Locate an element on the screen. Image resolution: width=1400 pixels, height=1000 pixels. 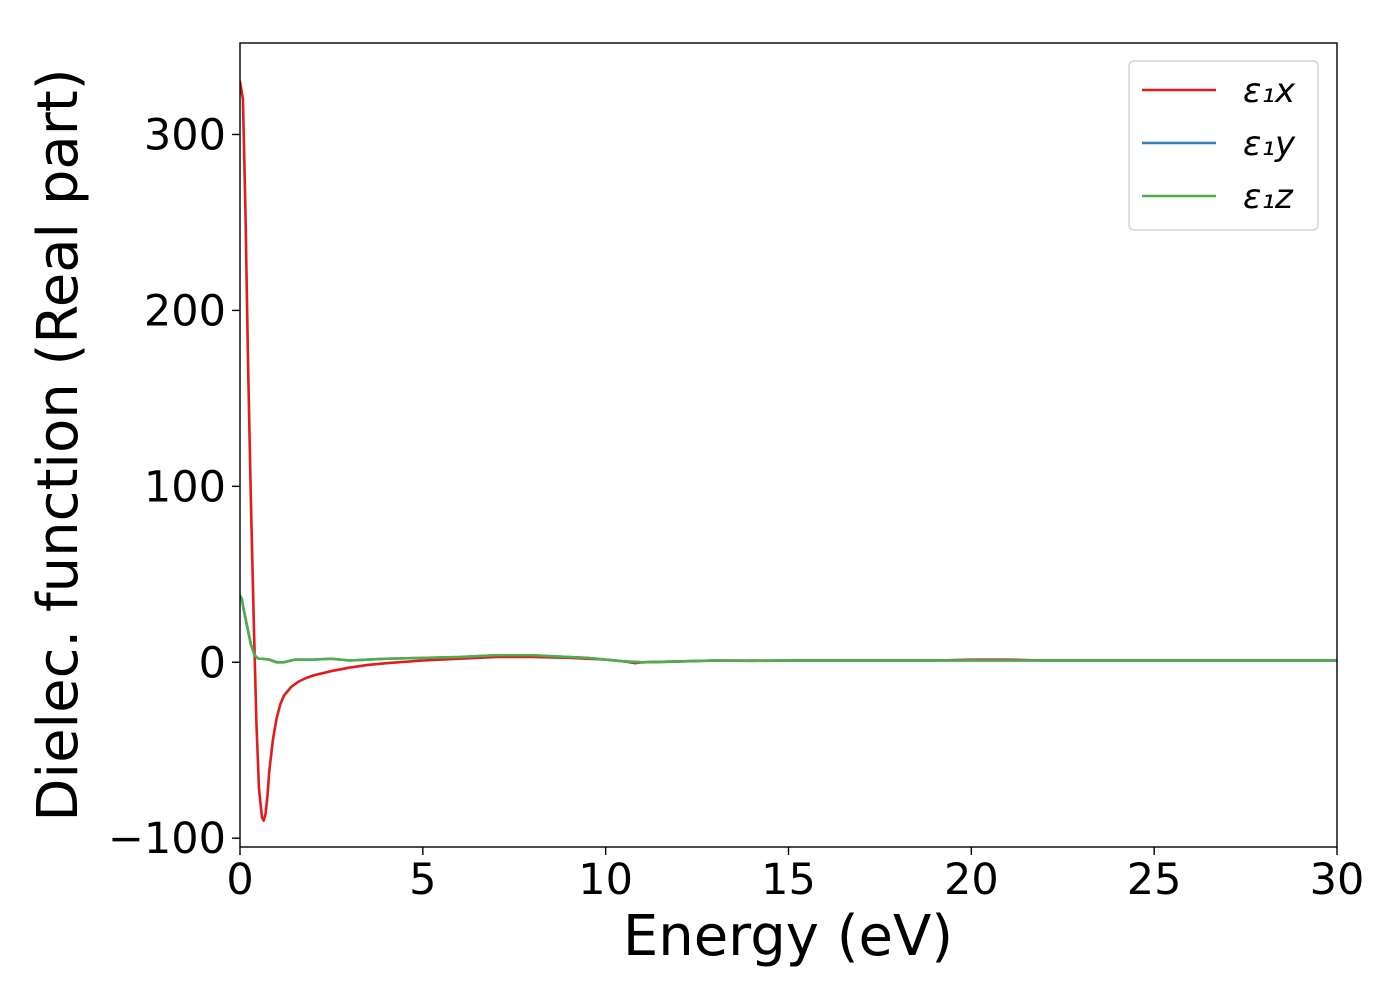
legend-label-2: ε₁y is located at coordinates (1269, 144).